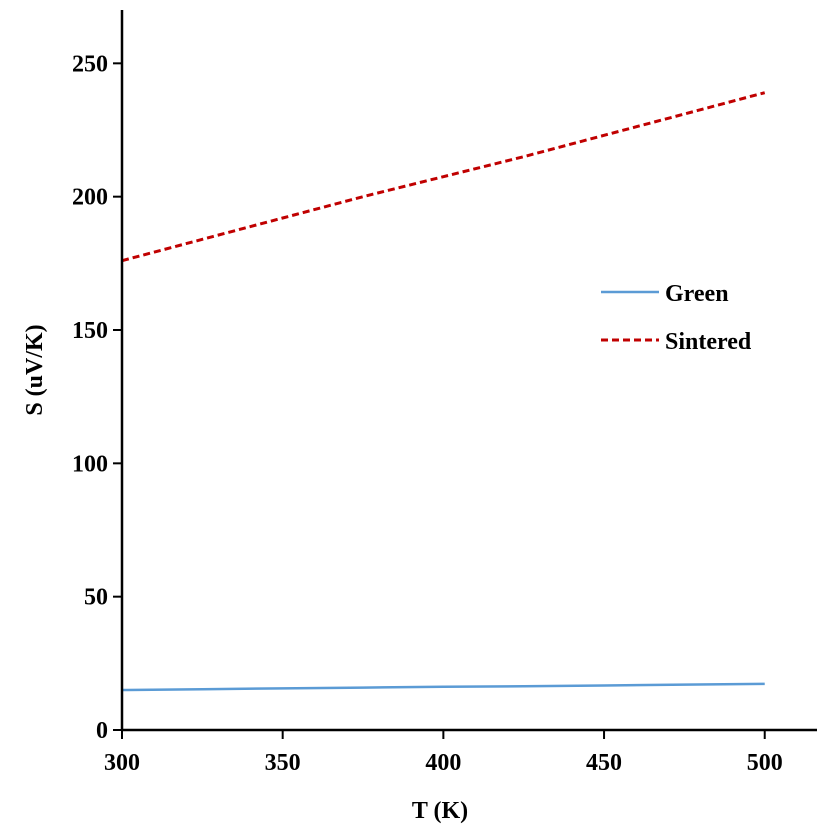 The width and height of the screenshot is (817, 829). What do you see at coordinates (765, 763) in the screenshot?
I see `x-tick-label: 500` at bounding box center [765, 763].